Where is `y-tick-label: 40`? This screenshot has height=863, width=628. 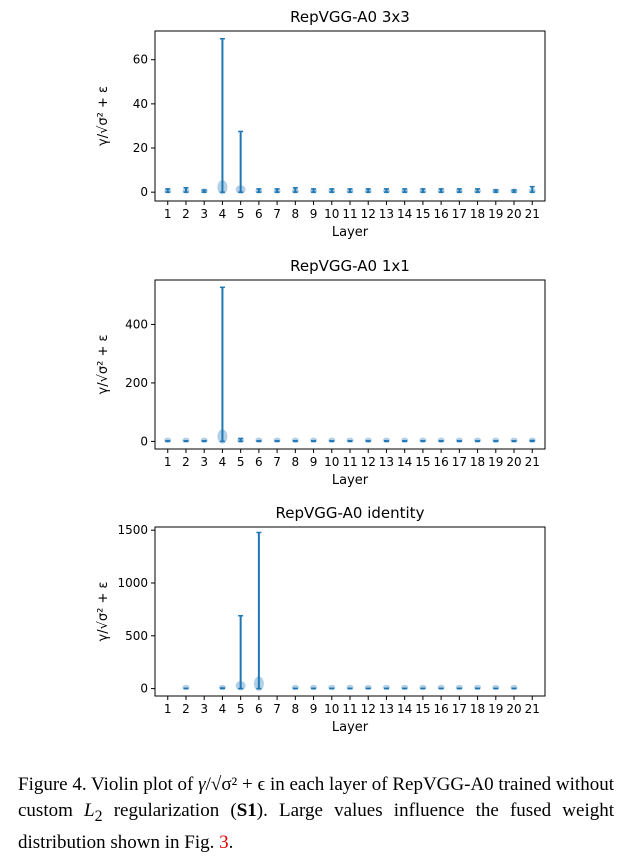 y-tick-label: 40 is located at coordinates (140, 104).